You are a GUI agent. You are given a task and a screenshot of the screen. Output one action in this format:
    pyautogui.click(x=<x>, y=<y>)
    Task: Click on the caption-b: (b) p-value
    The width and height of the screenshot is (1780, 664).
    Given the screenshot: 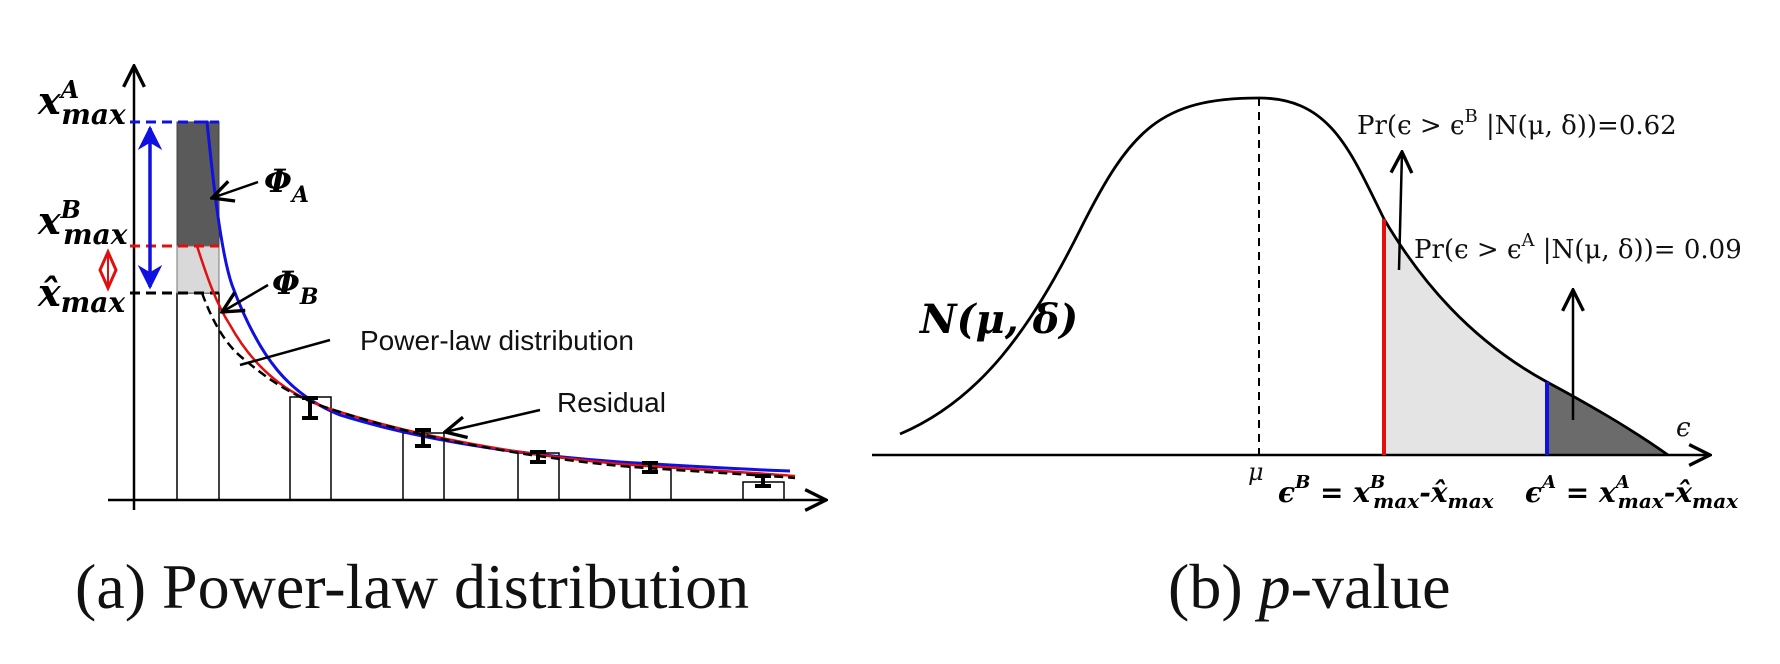 What is the action you would take?
    pyautogui.click(x=1309, y=586)
    